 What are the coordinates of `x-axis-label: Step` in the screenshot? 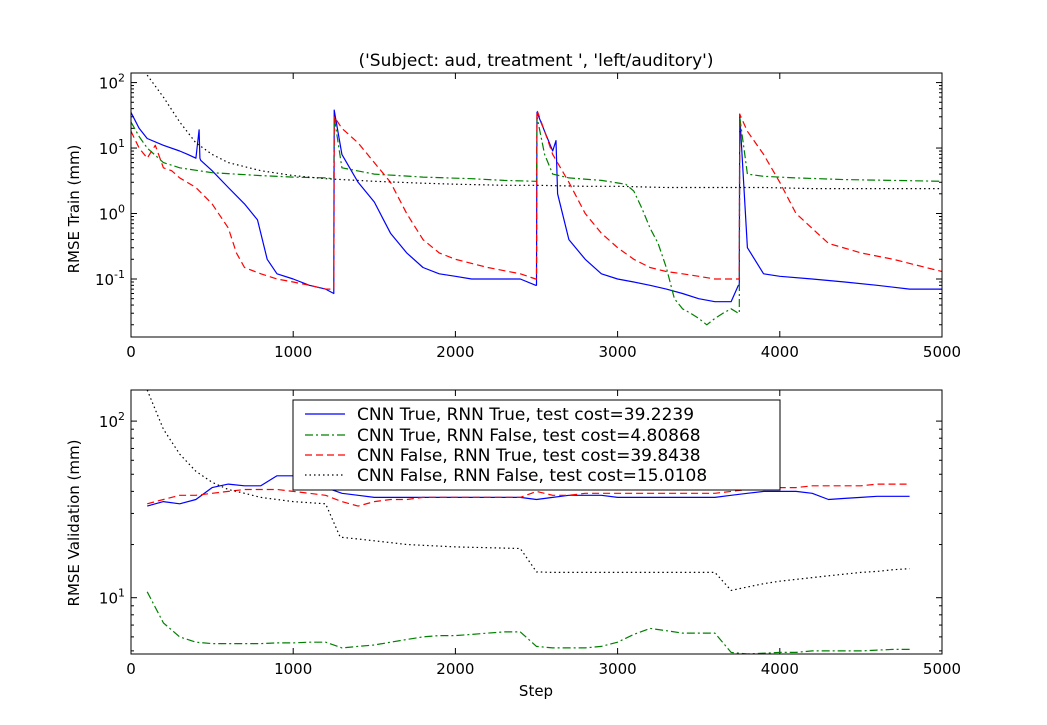 It's located at (536, 691).